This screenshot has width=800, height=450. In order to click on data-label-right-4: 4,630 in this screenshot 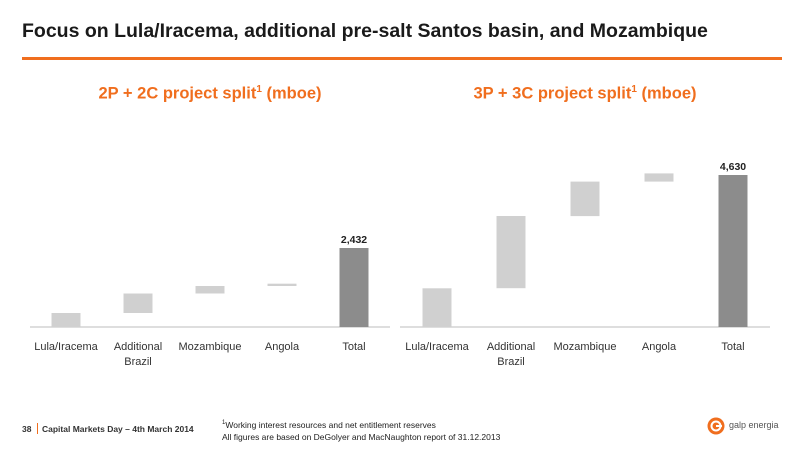, I will do `click(733, 167)`.